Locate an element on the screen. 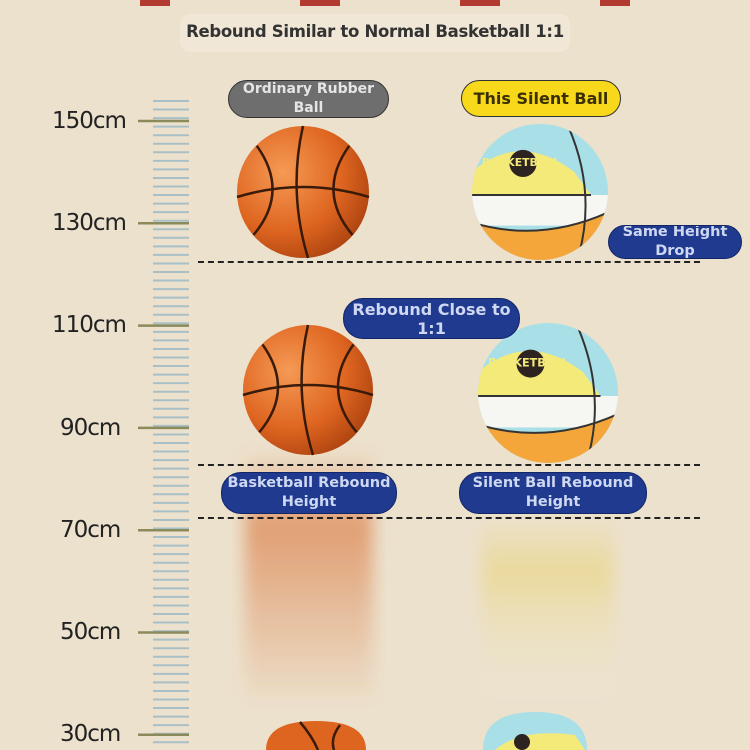 This screenshot has width=750, height=750. silent-basketball-bottom is located at coordinates (535, 731).